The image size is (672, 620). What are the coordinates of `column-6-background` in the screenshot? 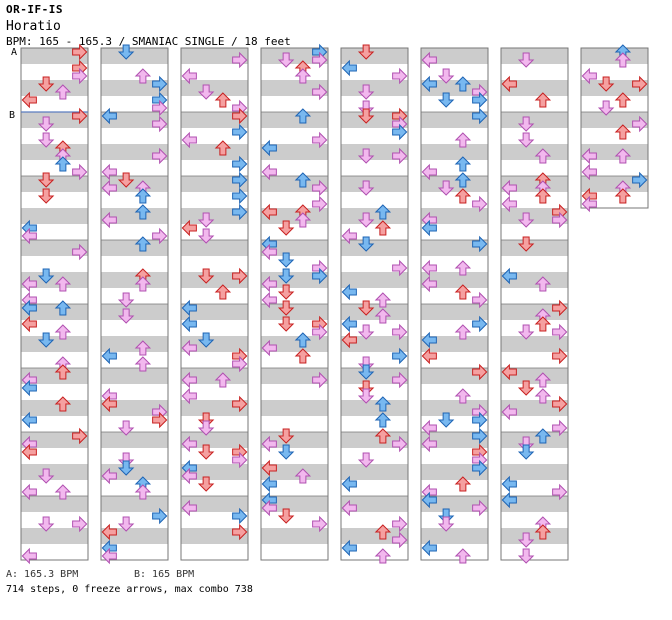 It's located at (454, 56).